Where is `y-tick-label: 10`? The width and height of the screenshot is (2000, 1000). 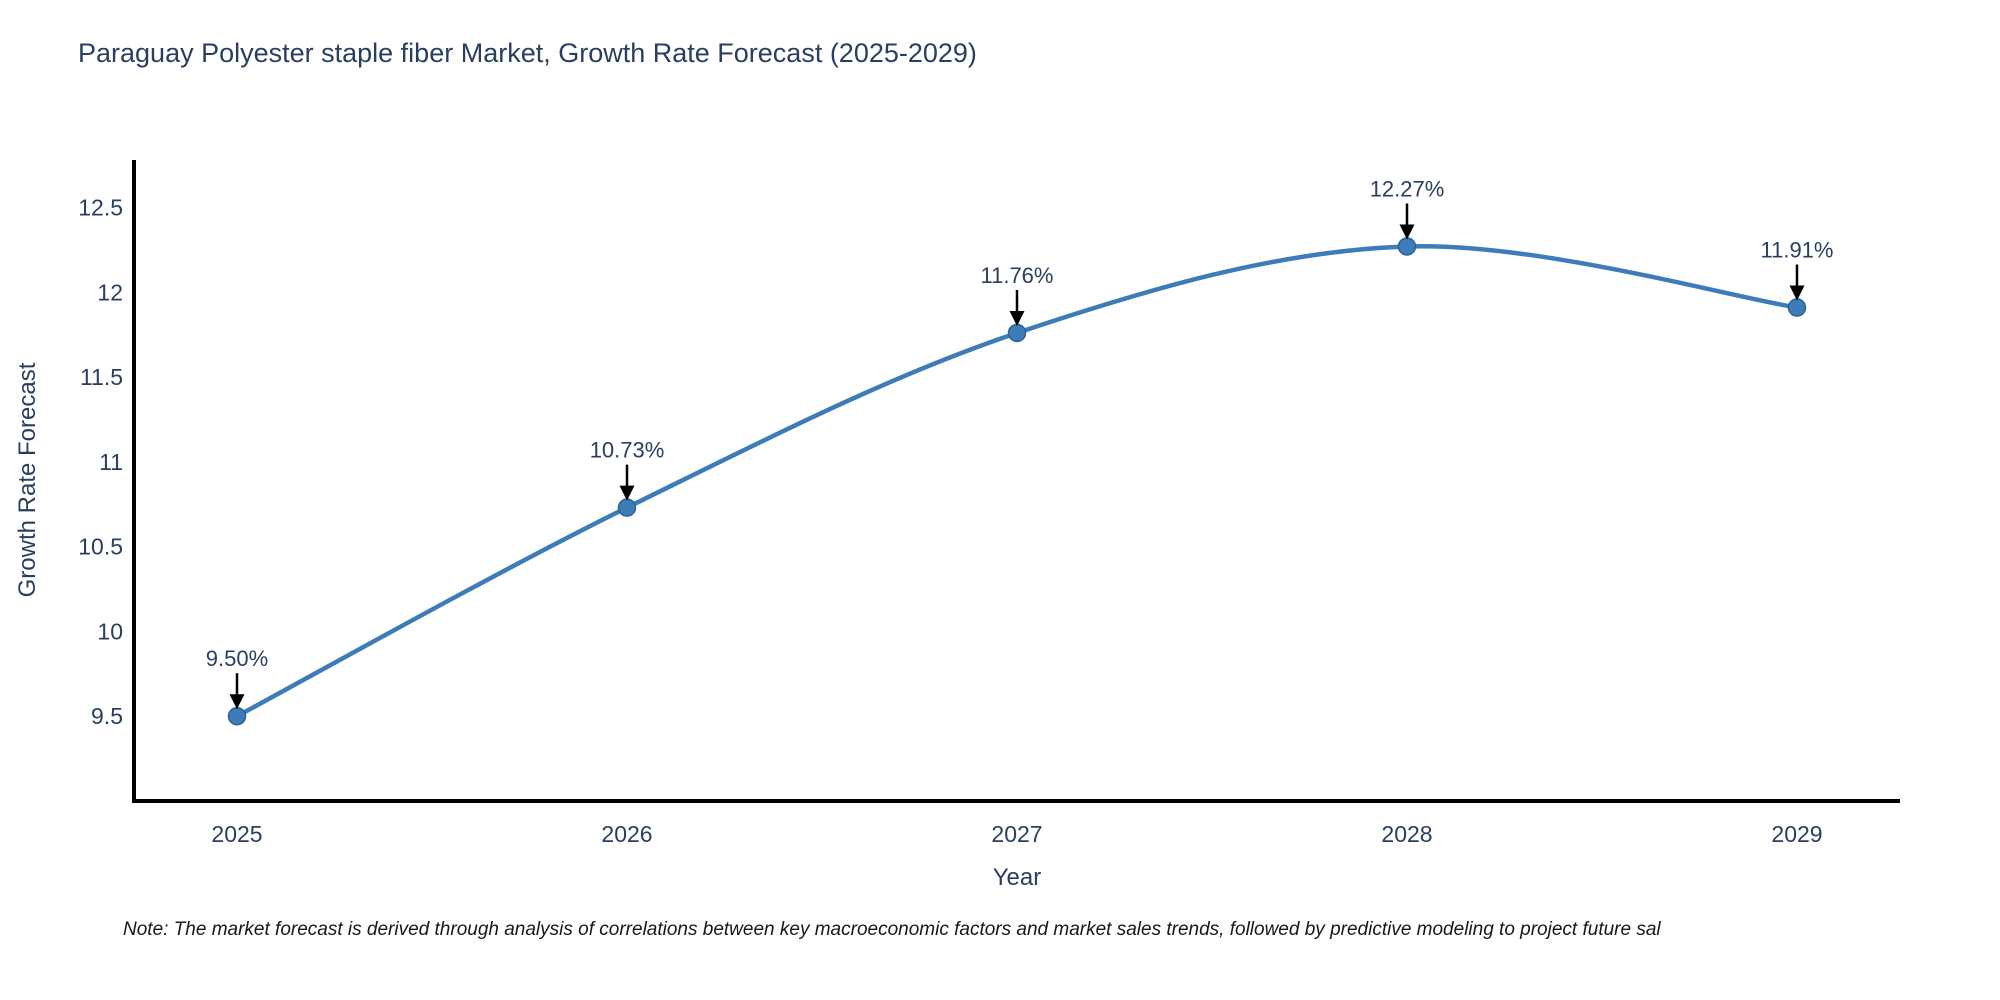
y-tick-label: 10 is located at coordinates (110, 631).